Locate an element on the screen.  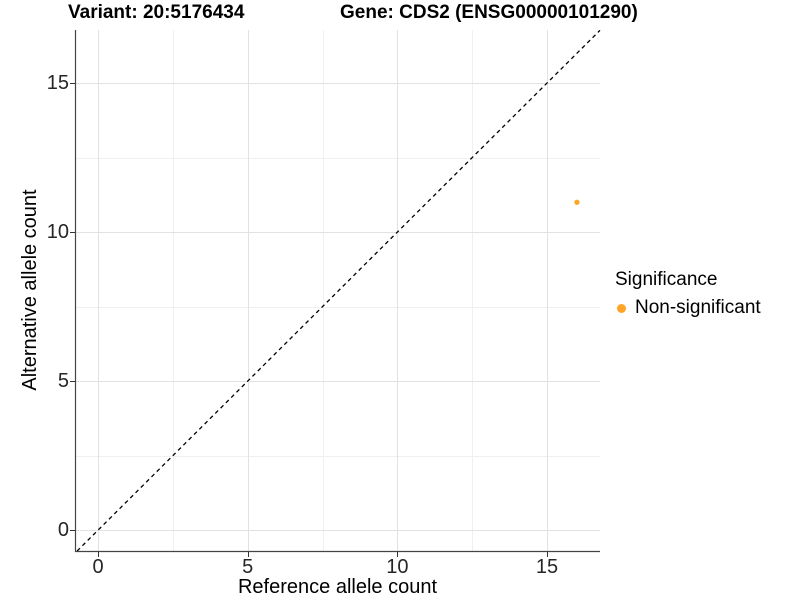
legend-item-label: Non-significant is located at coordinates (698, 307).